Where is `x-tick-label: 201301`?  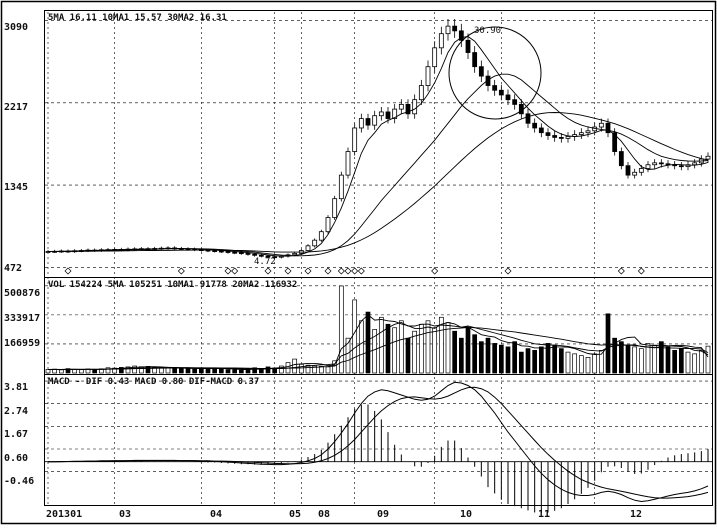
x-tick-label: 201301 is located at coordinates (64, 514).